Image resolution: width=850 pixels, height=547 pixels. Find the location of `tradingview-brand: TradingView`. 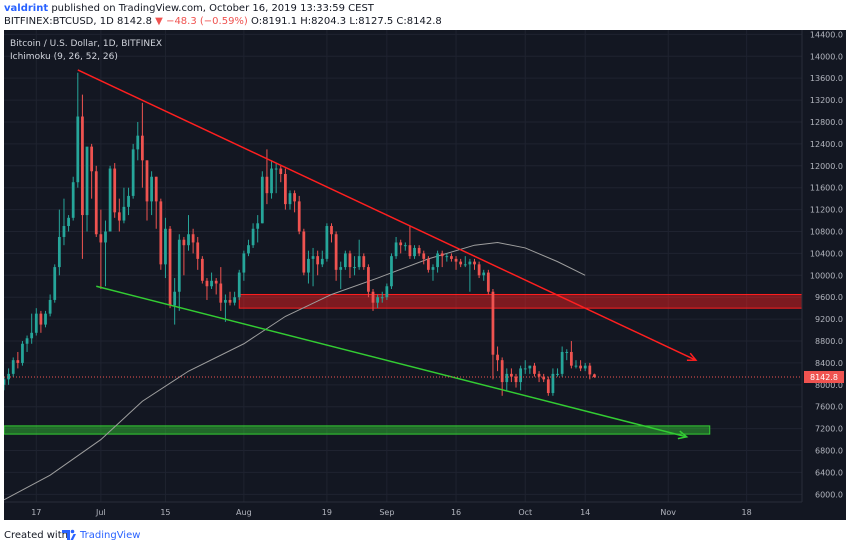

tradingview-brand: TradingView is located at coordinates (110, 535).